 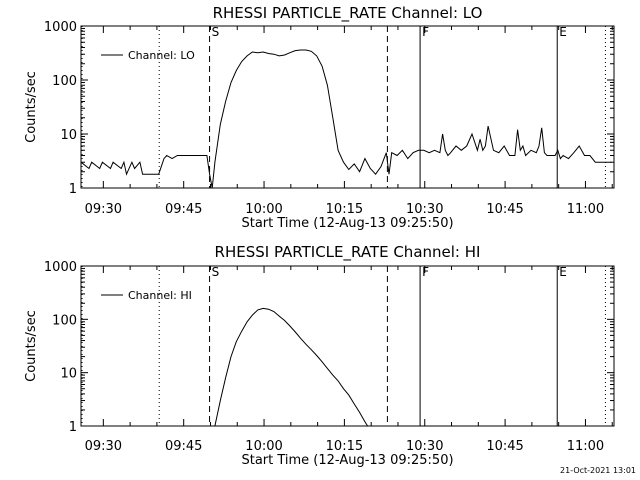 I want to click on series-line, so click(x=291, y=367).